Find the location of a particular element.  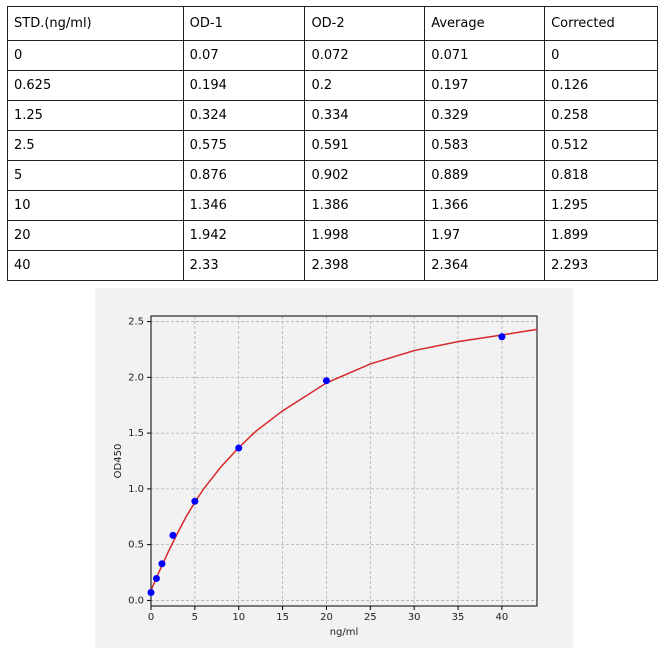

x-tick-label: 30 is located at coordinates (414, 617).